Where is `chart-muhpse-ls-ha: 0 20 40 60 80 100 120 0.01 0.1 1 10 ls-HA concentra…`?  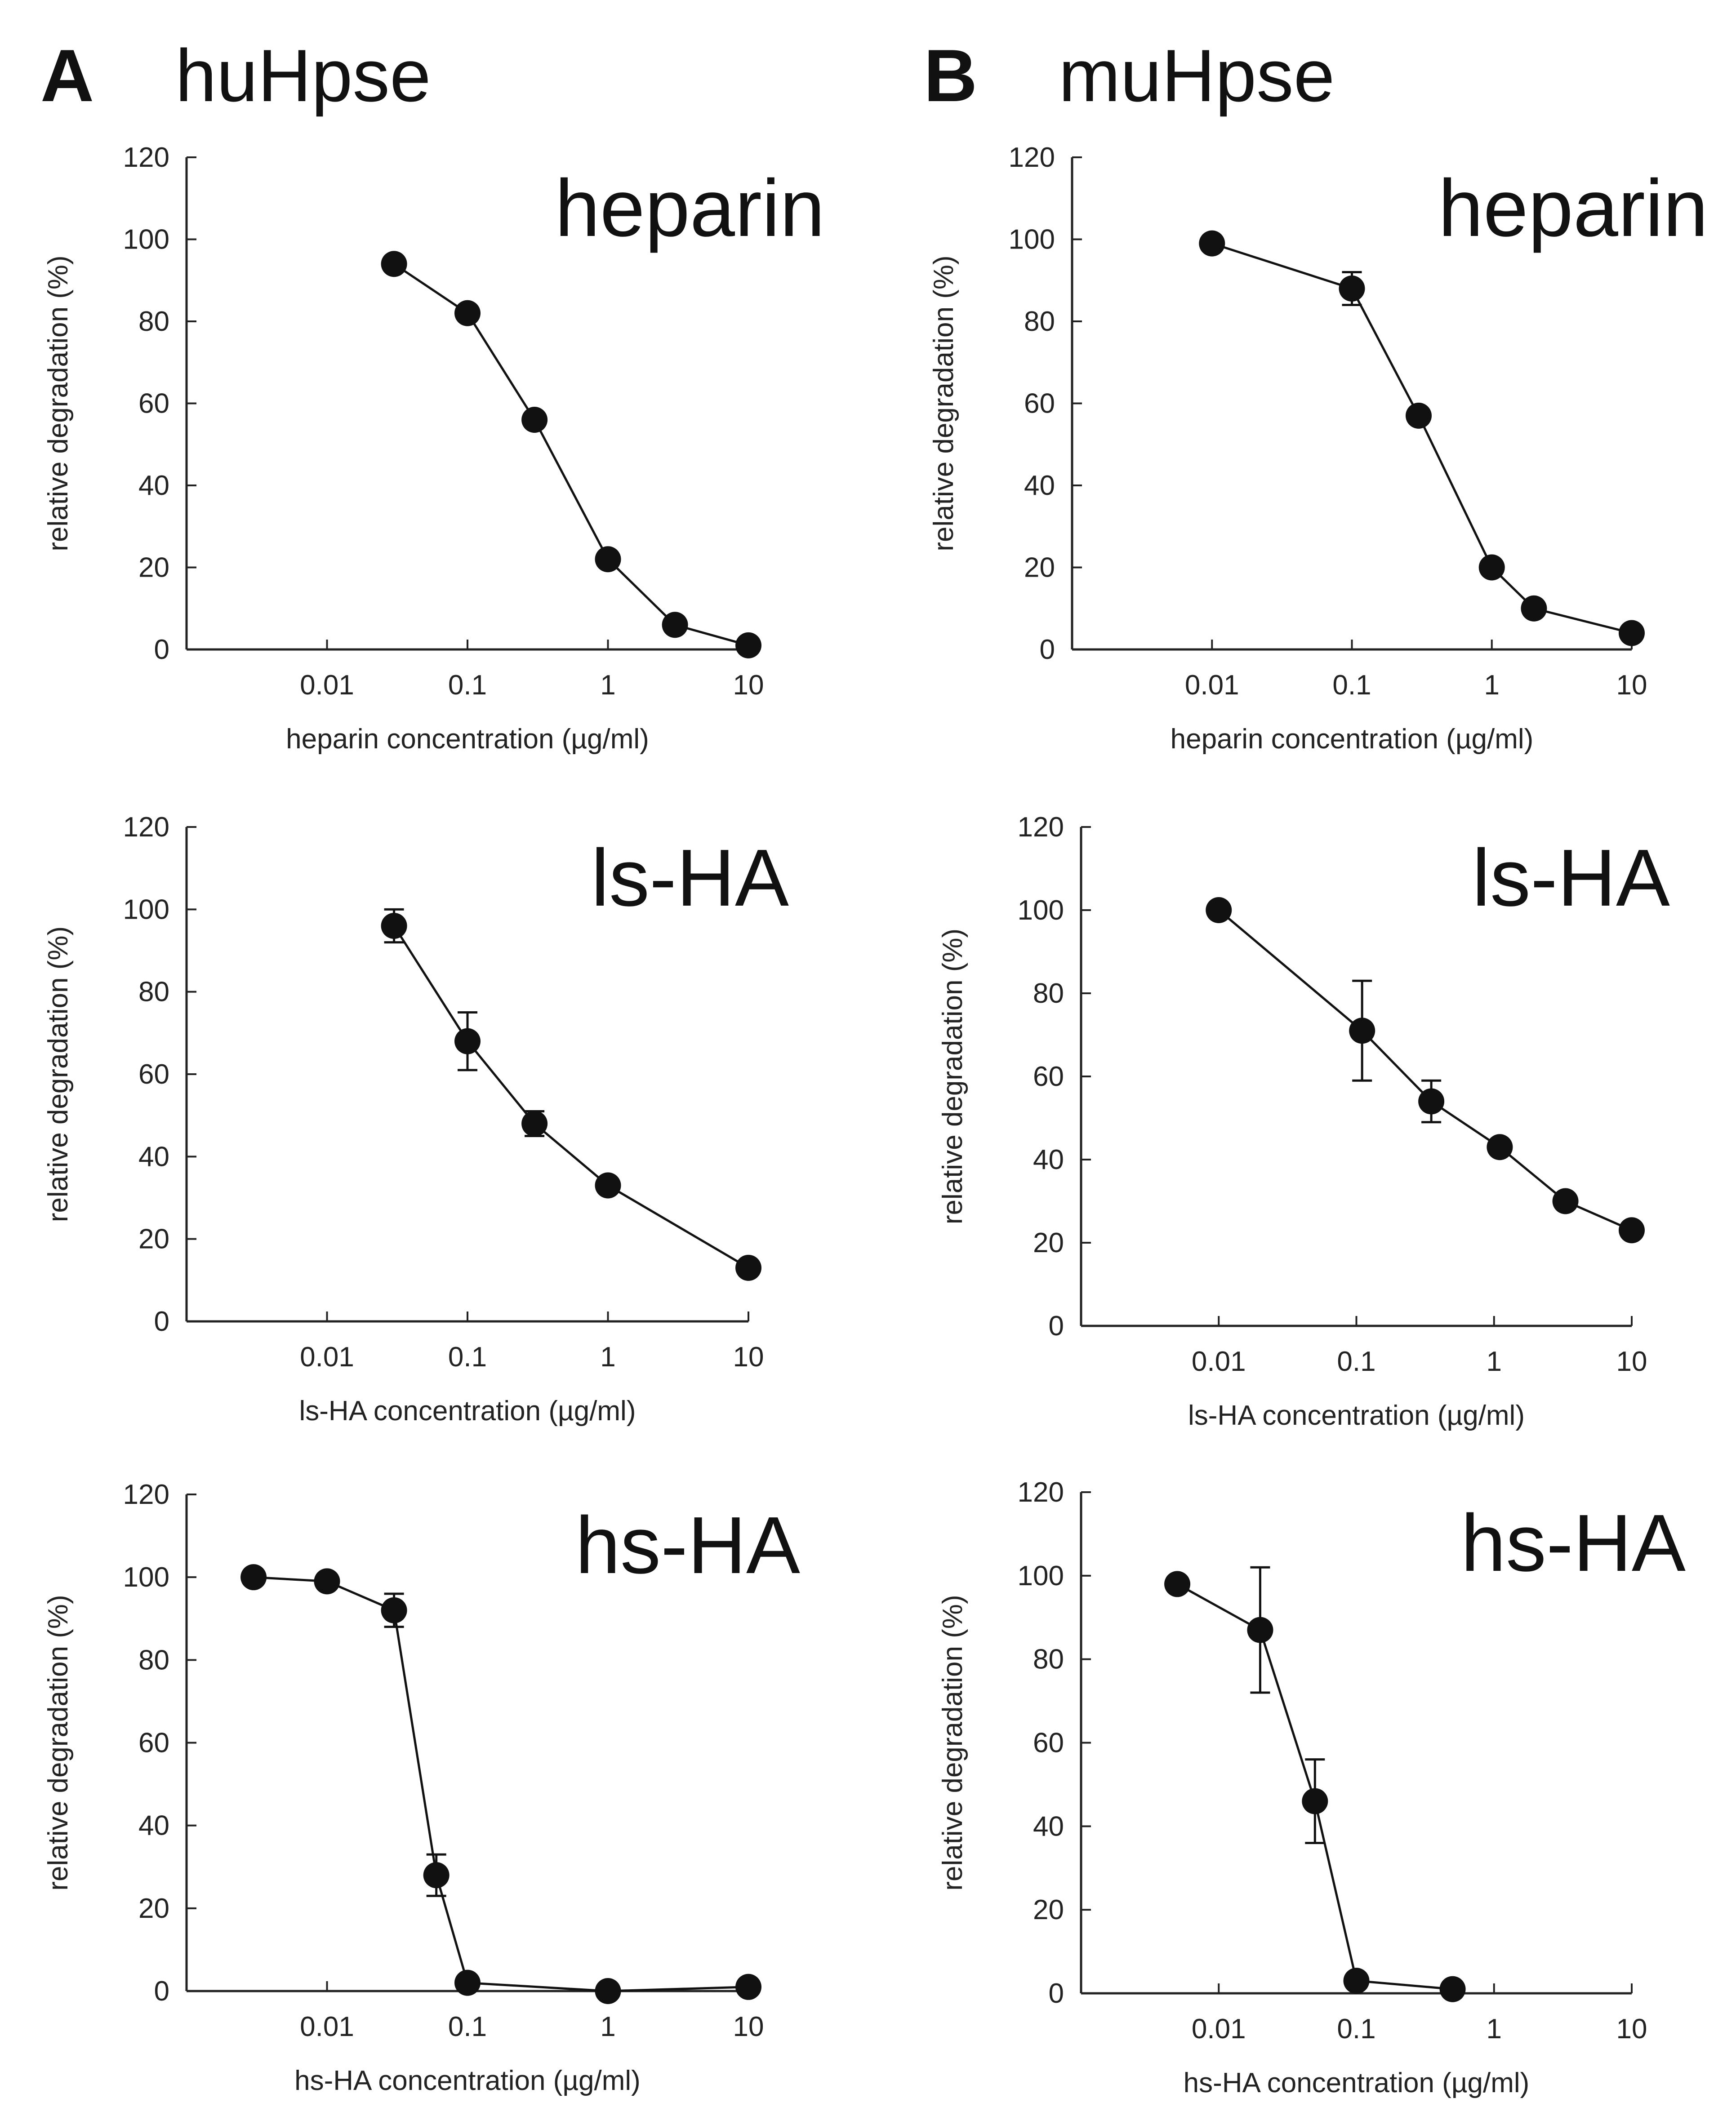
chart-muhpse-ls-ha: 0 20 40 60 80 100 120 0.01 0.1 1 10 ls-HA concentra… is located at coordinates (1303, 1121).